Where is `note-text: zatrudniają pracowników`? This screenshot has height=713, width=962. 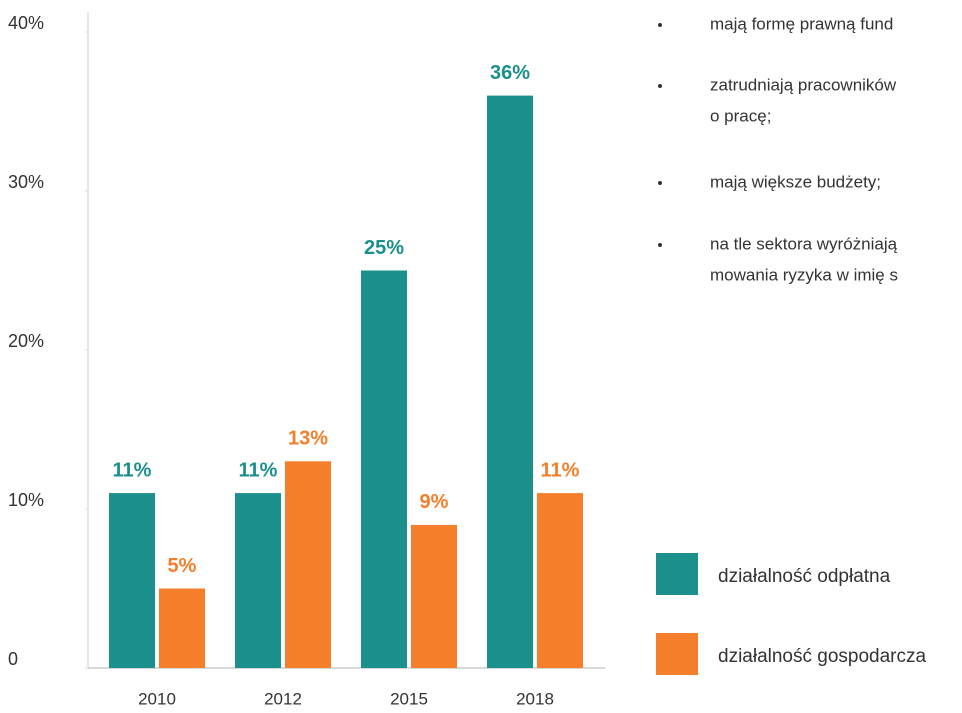 note-text: zatrudniają pracowników is located at coordinates (803, 84).